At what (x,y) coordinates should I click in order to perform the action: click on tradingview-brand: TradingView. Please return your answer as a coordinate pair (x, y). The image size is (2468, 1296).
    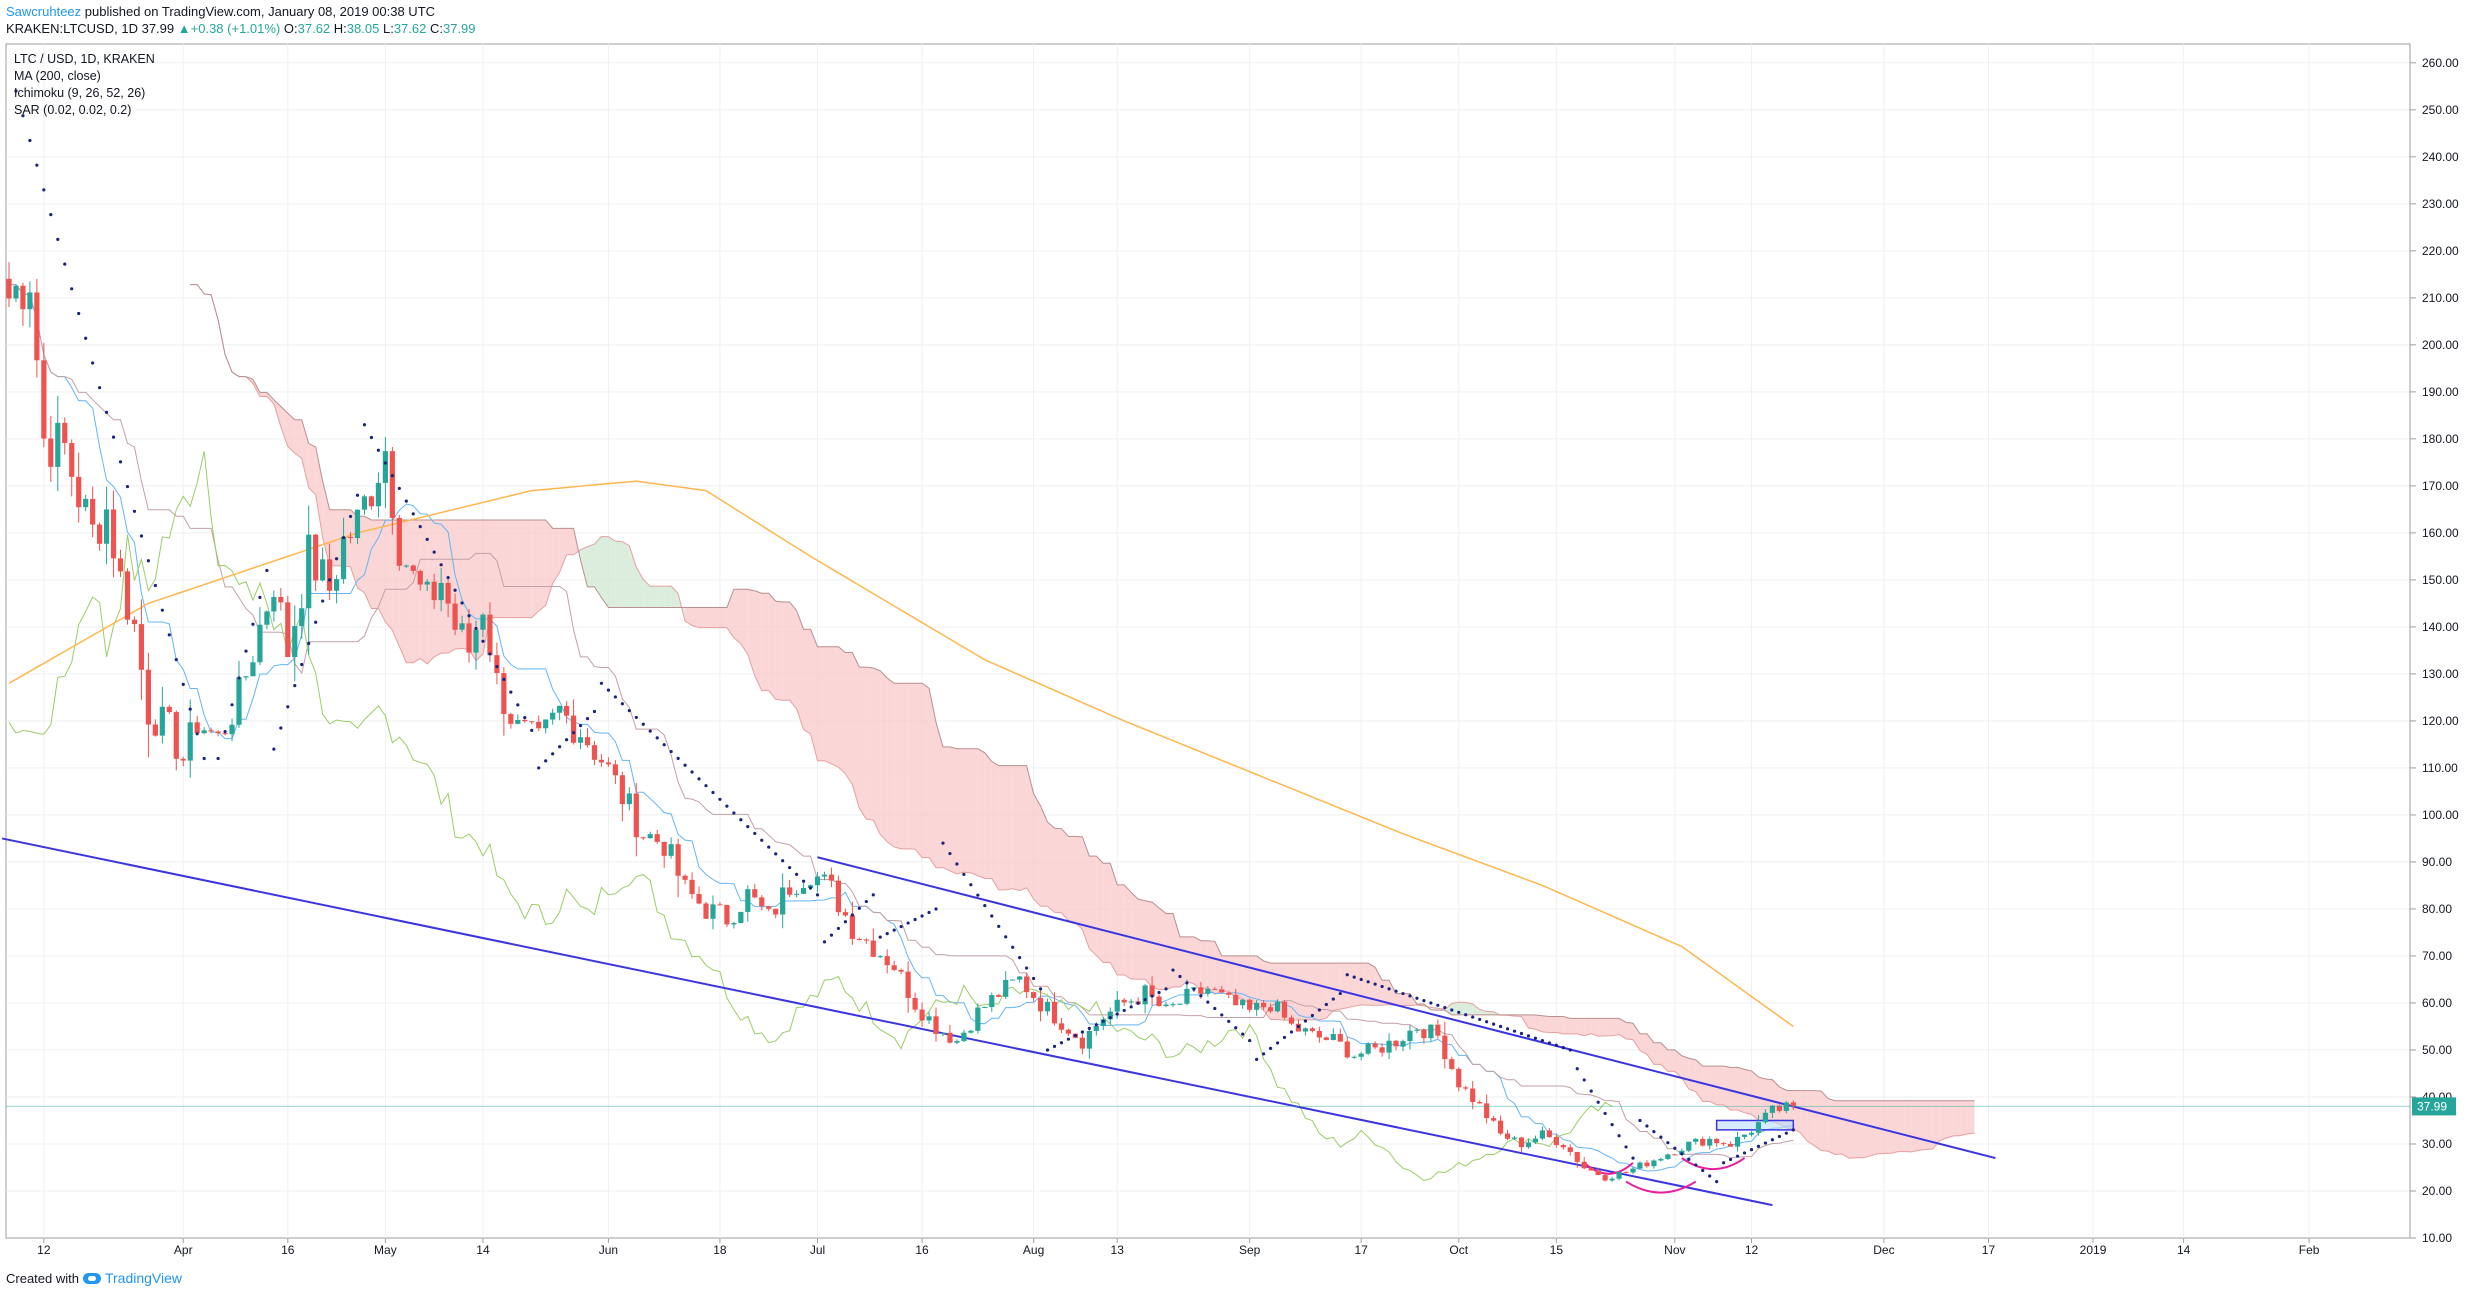
    Looking at the image, I should click on (143, 1278).